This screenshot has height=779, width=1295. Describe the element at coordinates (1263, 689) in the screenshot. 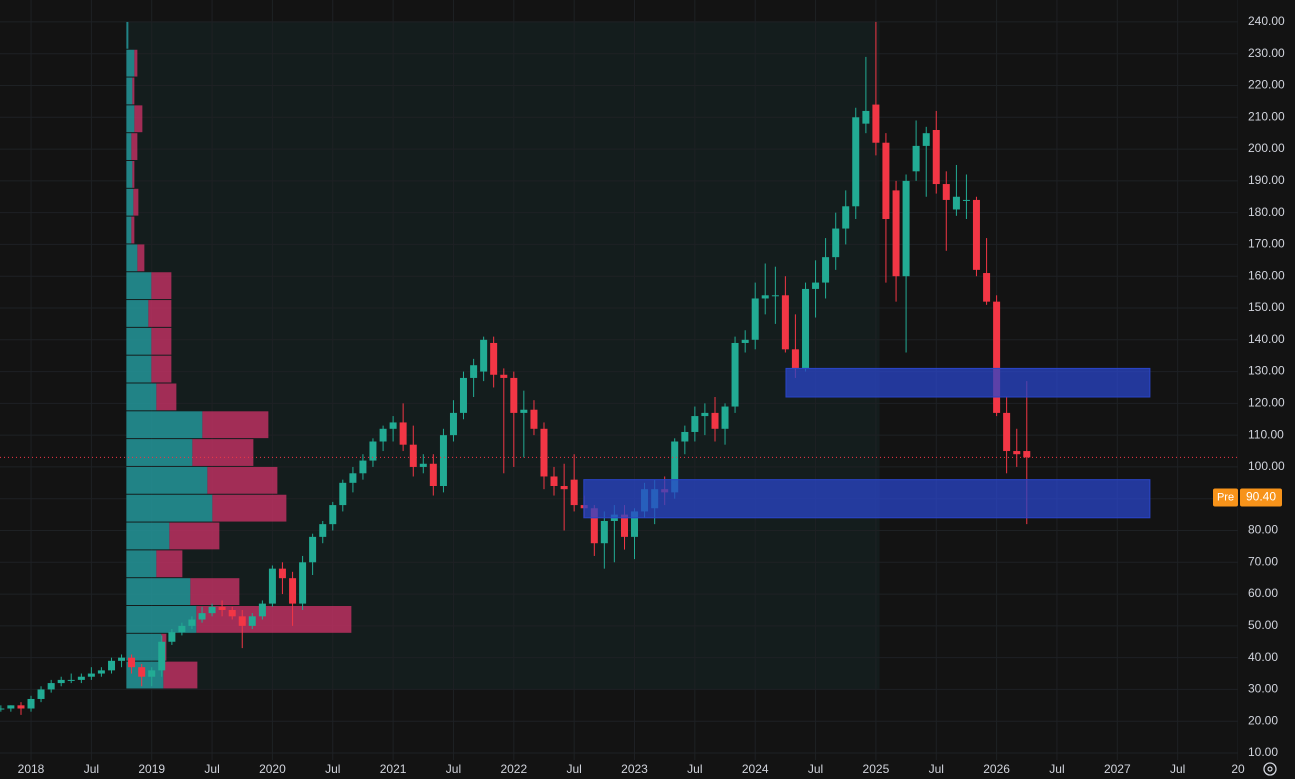

I see `y-tick-label: 30.00` at that location.